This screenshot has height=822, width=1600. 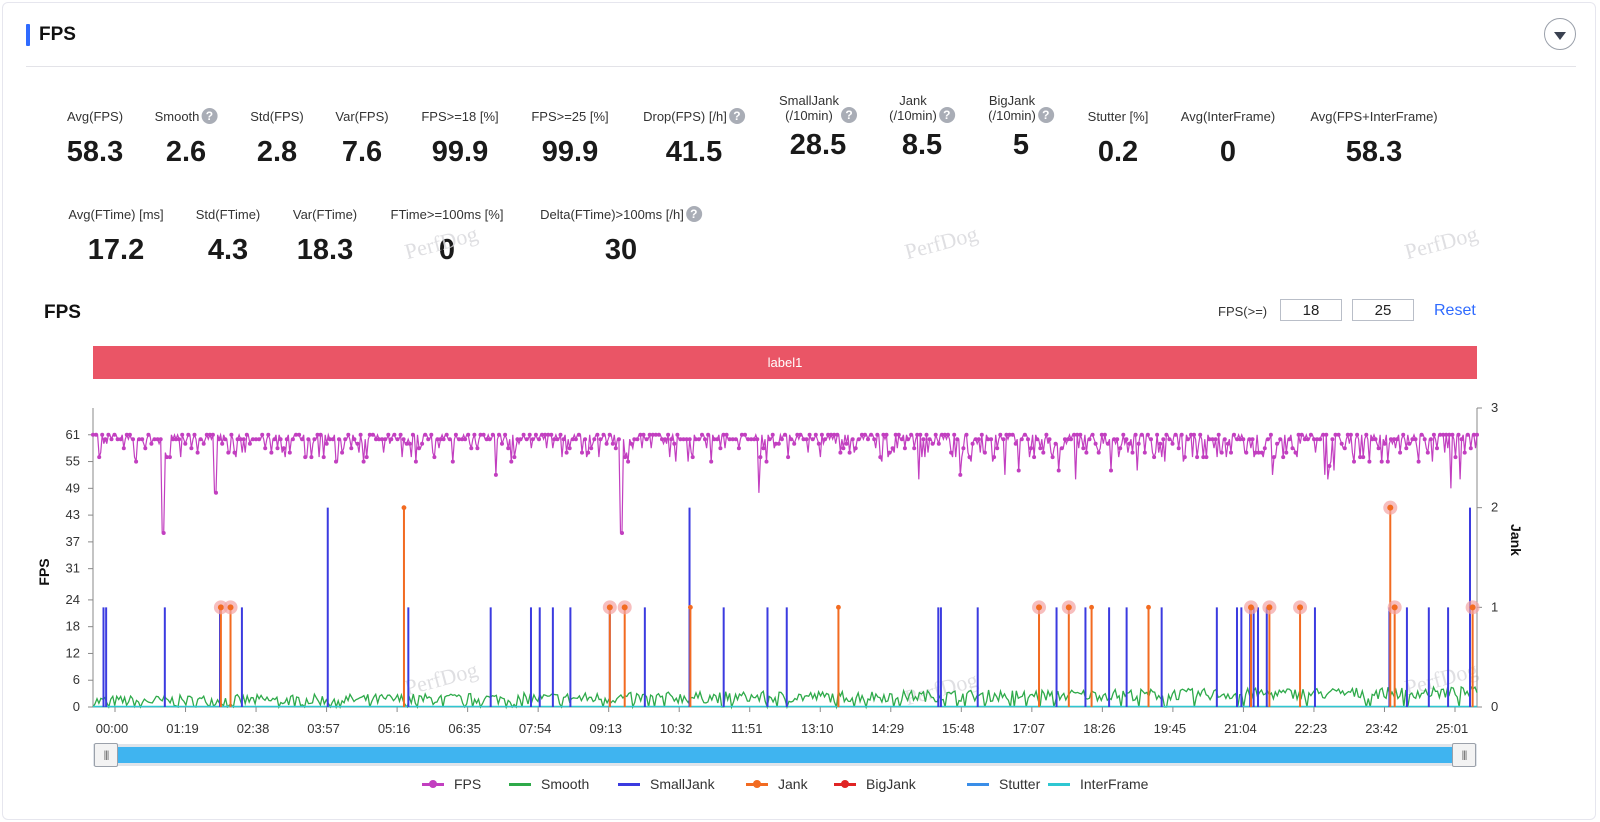 What do you see at coordinates (73, 626) in the screenshot?
I see `y-tick-label: 18` at bounding box center [73, 626].